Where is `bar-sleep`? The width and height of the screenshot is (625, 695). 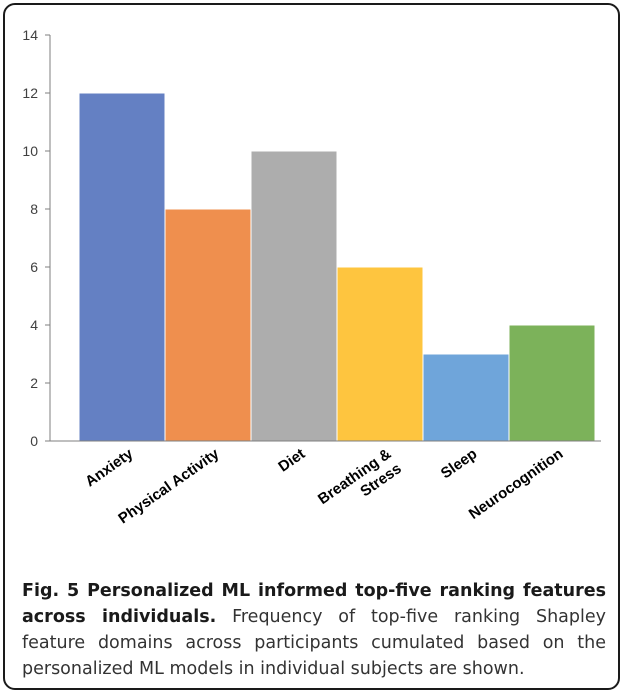 bar-sleep is located at coordinates (466, 397).